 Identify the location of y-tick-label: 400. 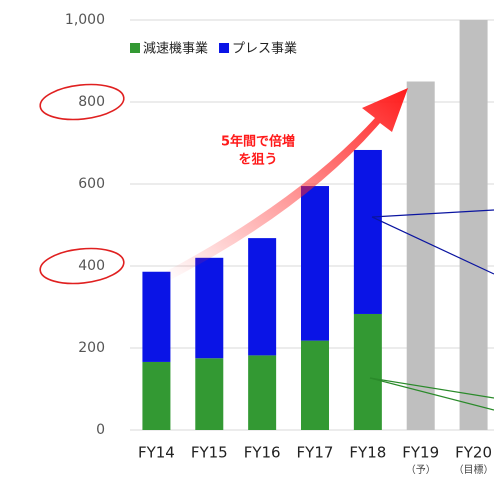
(91, 266).